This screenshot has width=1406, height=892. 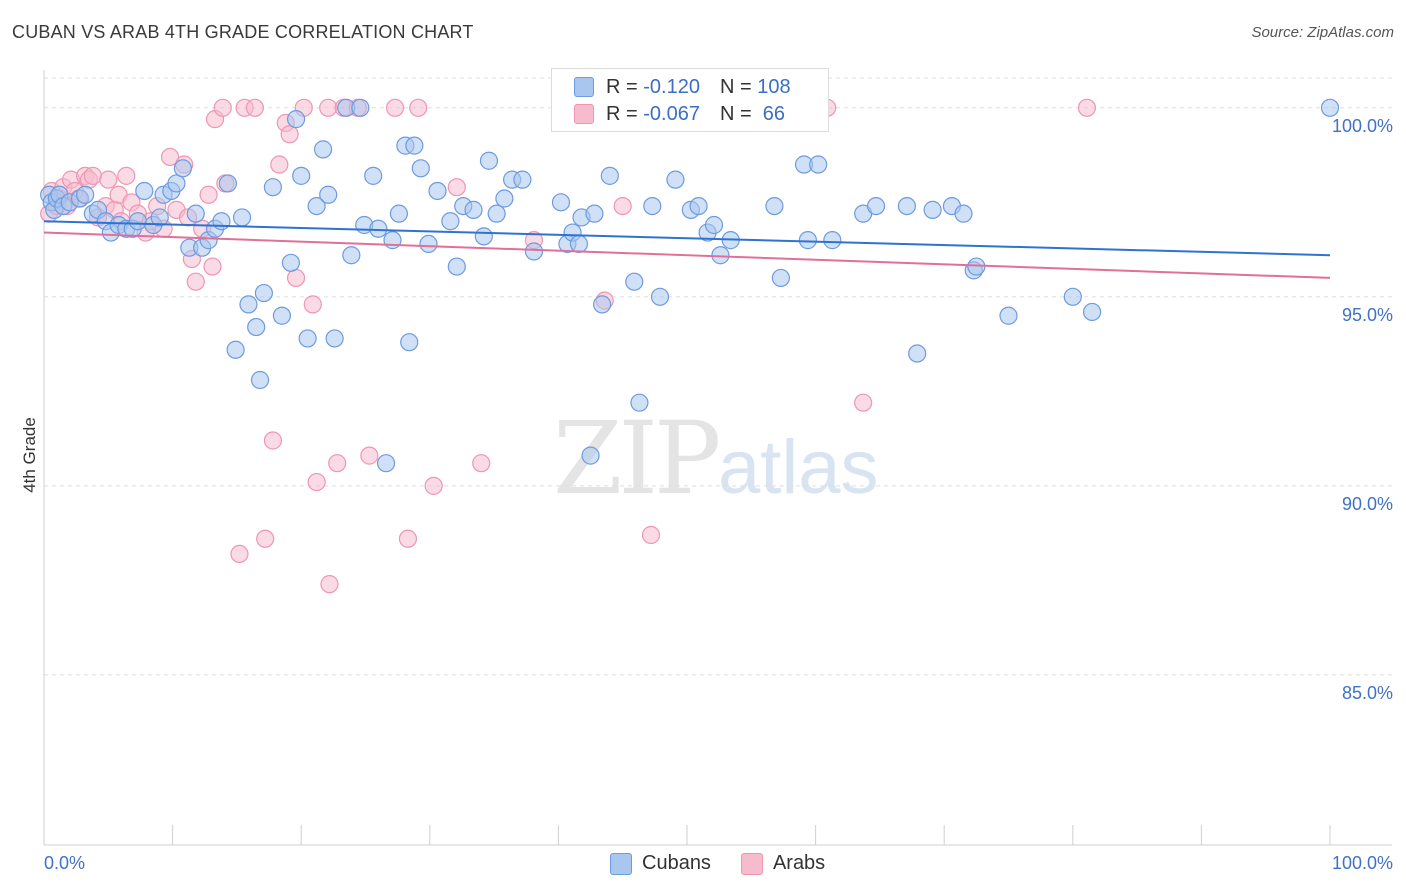 What do you see at coordinates (679, 114) in the screenshot?
I see `legend-row-arabs: R = -0.067 N = 66` at bounding box center [679, 114].